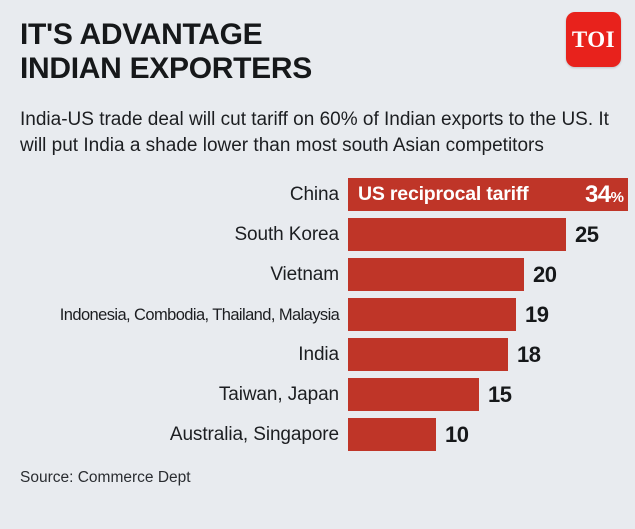 Image resolution: width=635 pixels, height=529 pixels. What do you see at coordinates (254, 434) in the screenshot?
I see `category-label: Australia, Singapore` at bounding box center [254, 434].